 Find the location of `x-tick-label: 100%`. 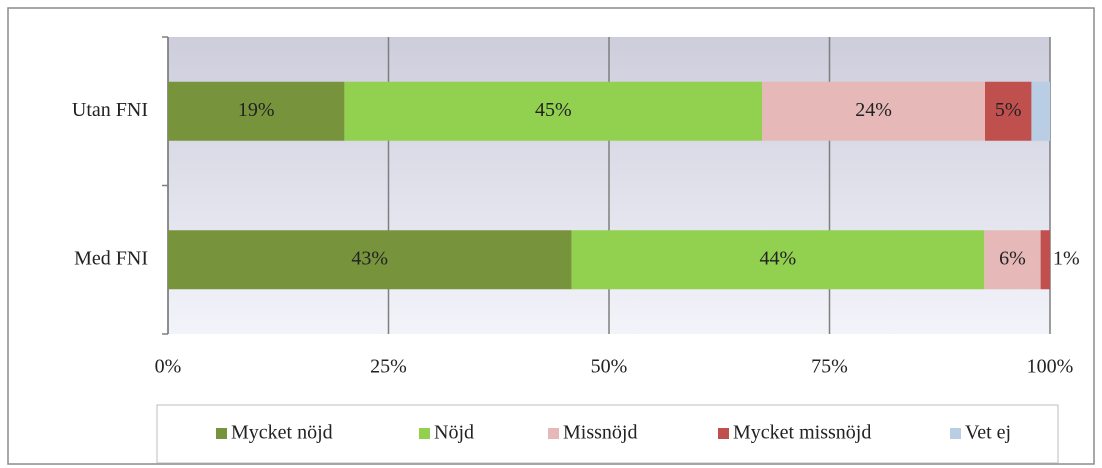

x-tick-label: 100% is located at coordinates (1050, 367).